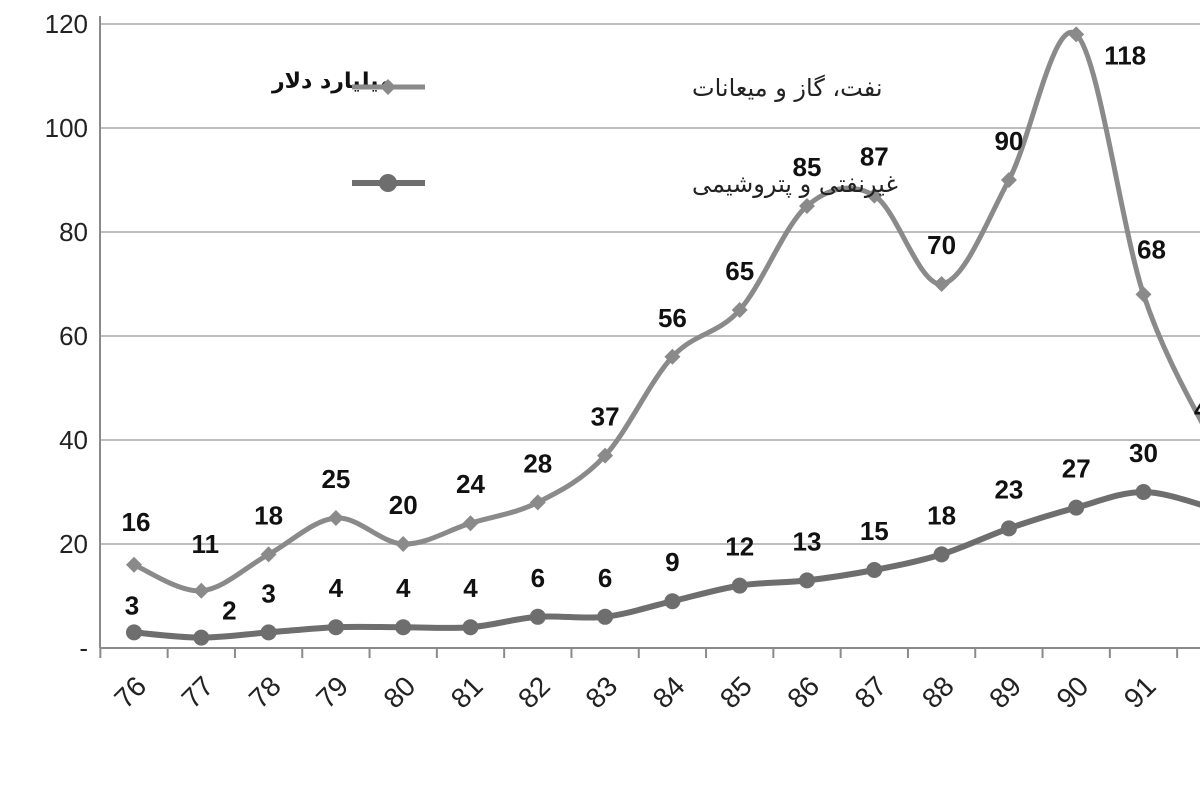  What do you see at coordinates (1008, 489) in the screenshot?
I see `data-label-nonoil: 23` at bounding box center [1008, 489].